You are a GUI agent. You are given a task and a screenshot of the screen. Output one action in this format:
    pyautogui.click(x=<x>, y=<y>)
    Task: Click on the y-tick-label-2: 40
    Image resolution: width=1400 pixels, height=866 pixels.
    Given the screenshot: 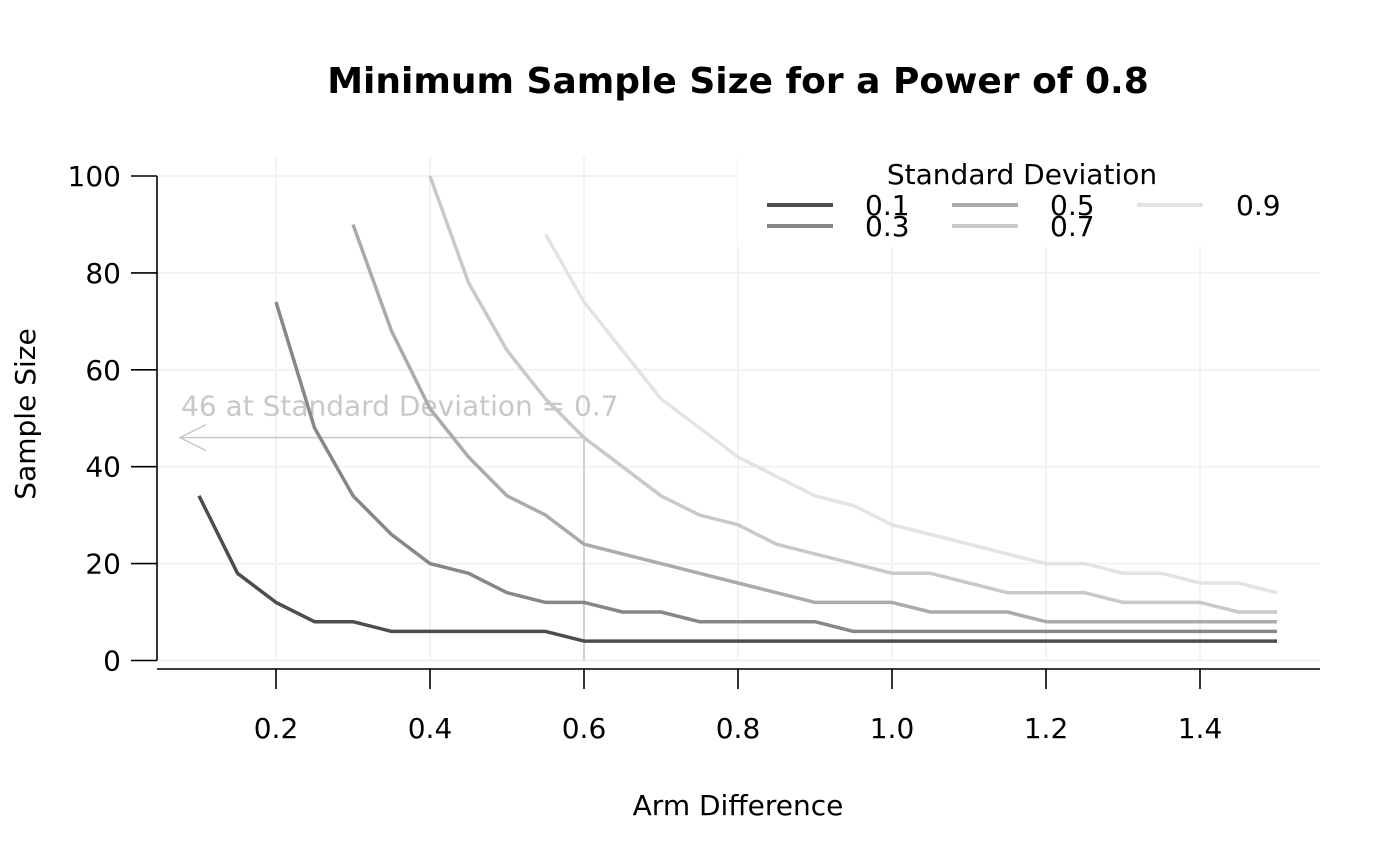 What is the action you would take?
    pyautogui.click(x=103, y=467)
    